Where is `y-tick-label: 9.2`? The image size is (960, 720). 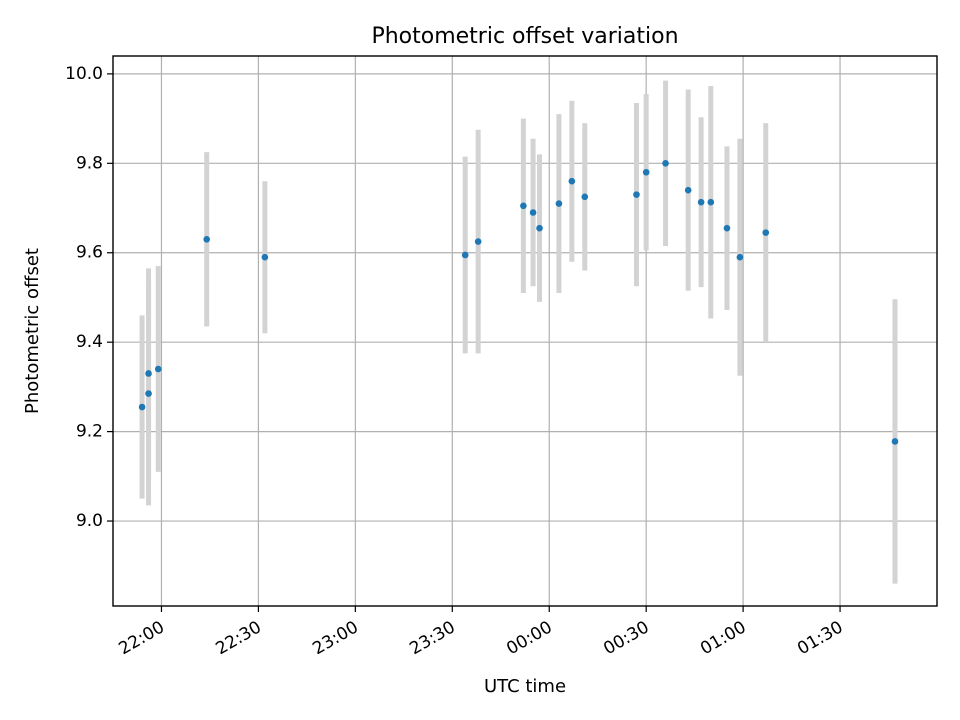 y-tick-label: 9.2 is located at coordinates (89, 432).